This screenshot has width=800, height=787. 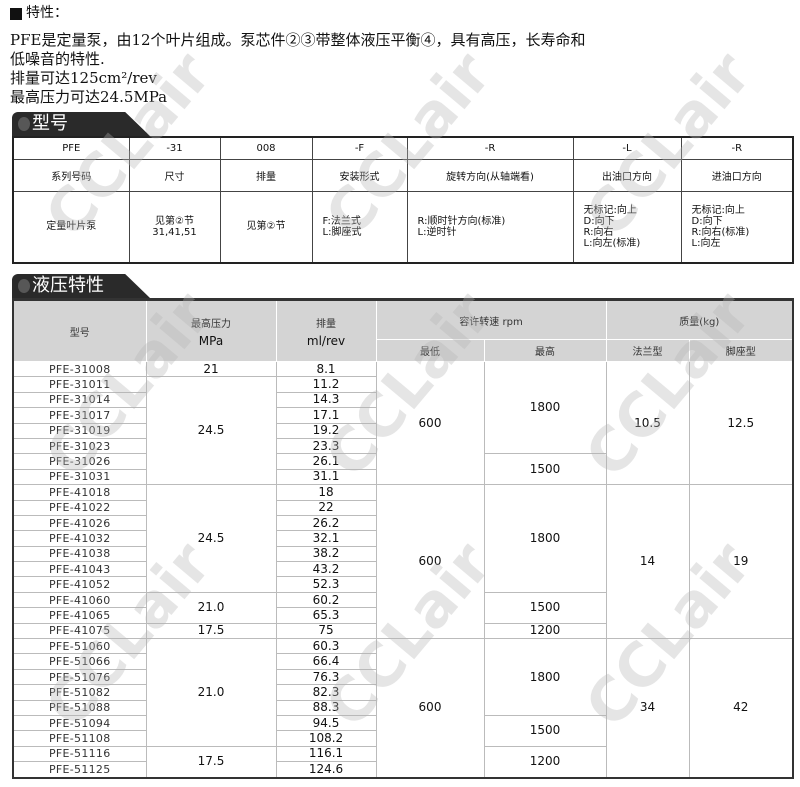 What do you see at coordinates (79, 461) in the screenshot?
I see `model-cell: PFE-31026` at bounding box center [79, 461].